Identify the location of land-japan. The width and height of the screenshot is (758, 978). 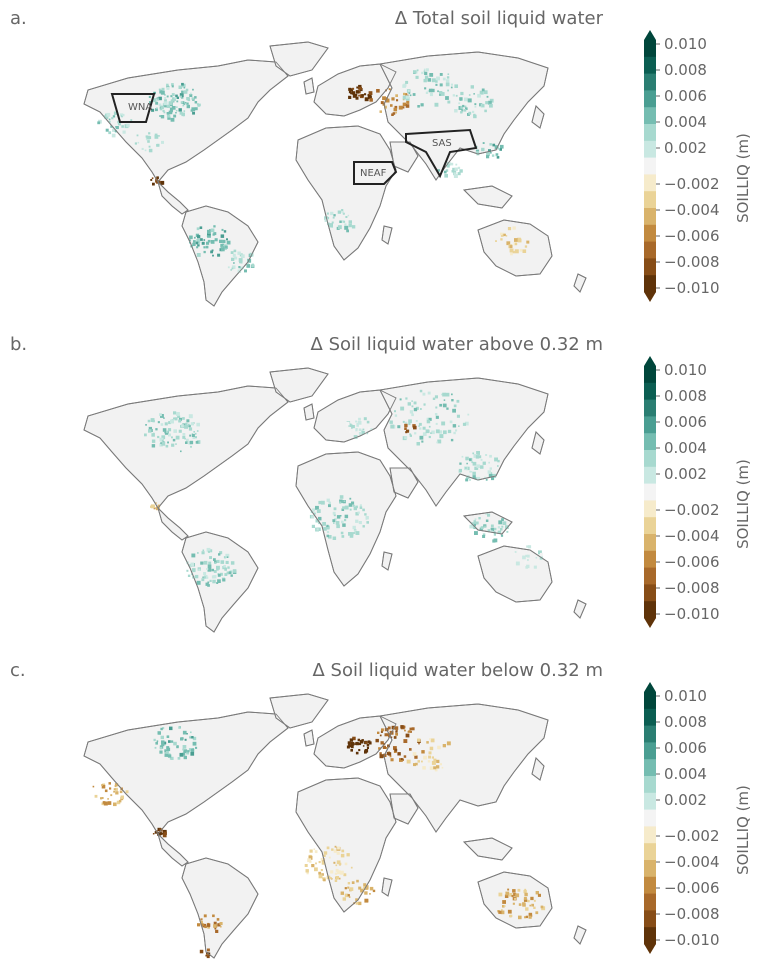
(538, 117).